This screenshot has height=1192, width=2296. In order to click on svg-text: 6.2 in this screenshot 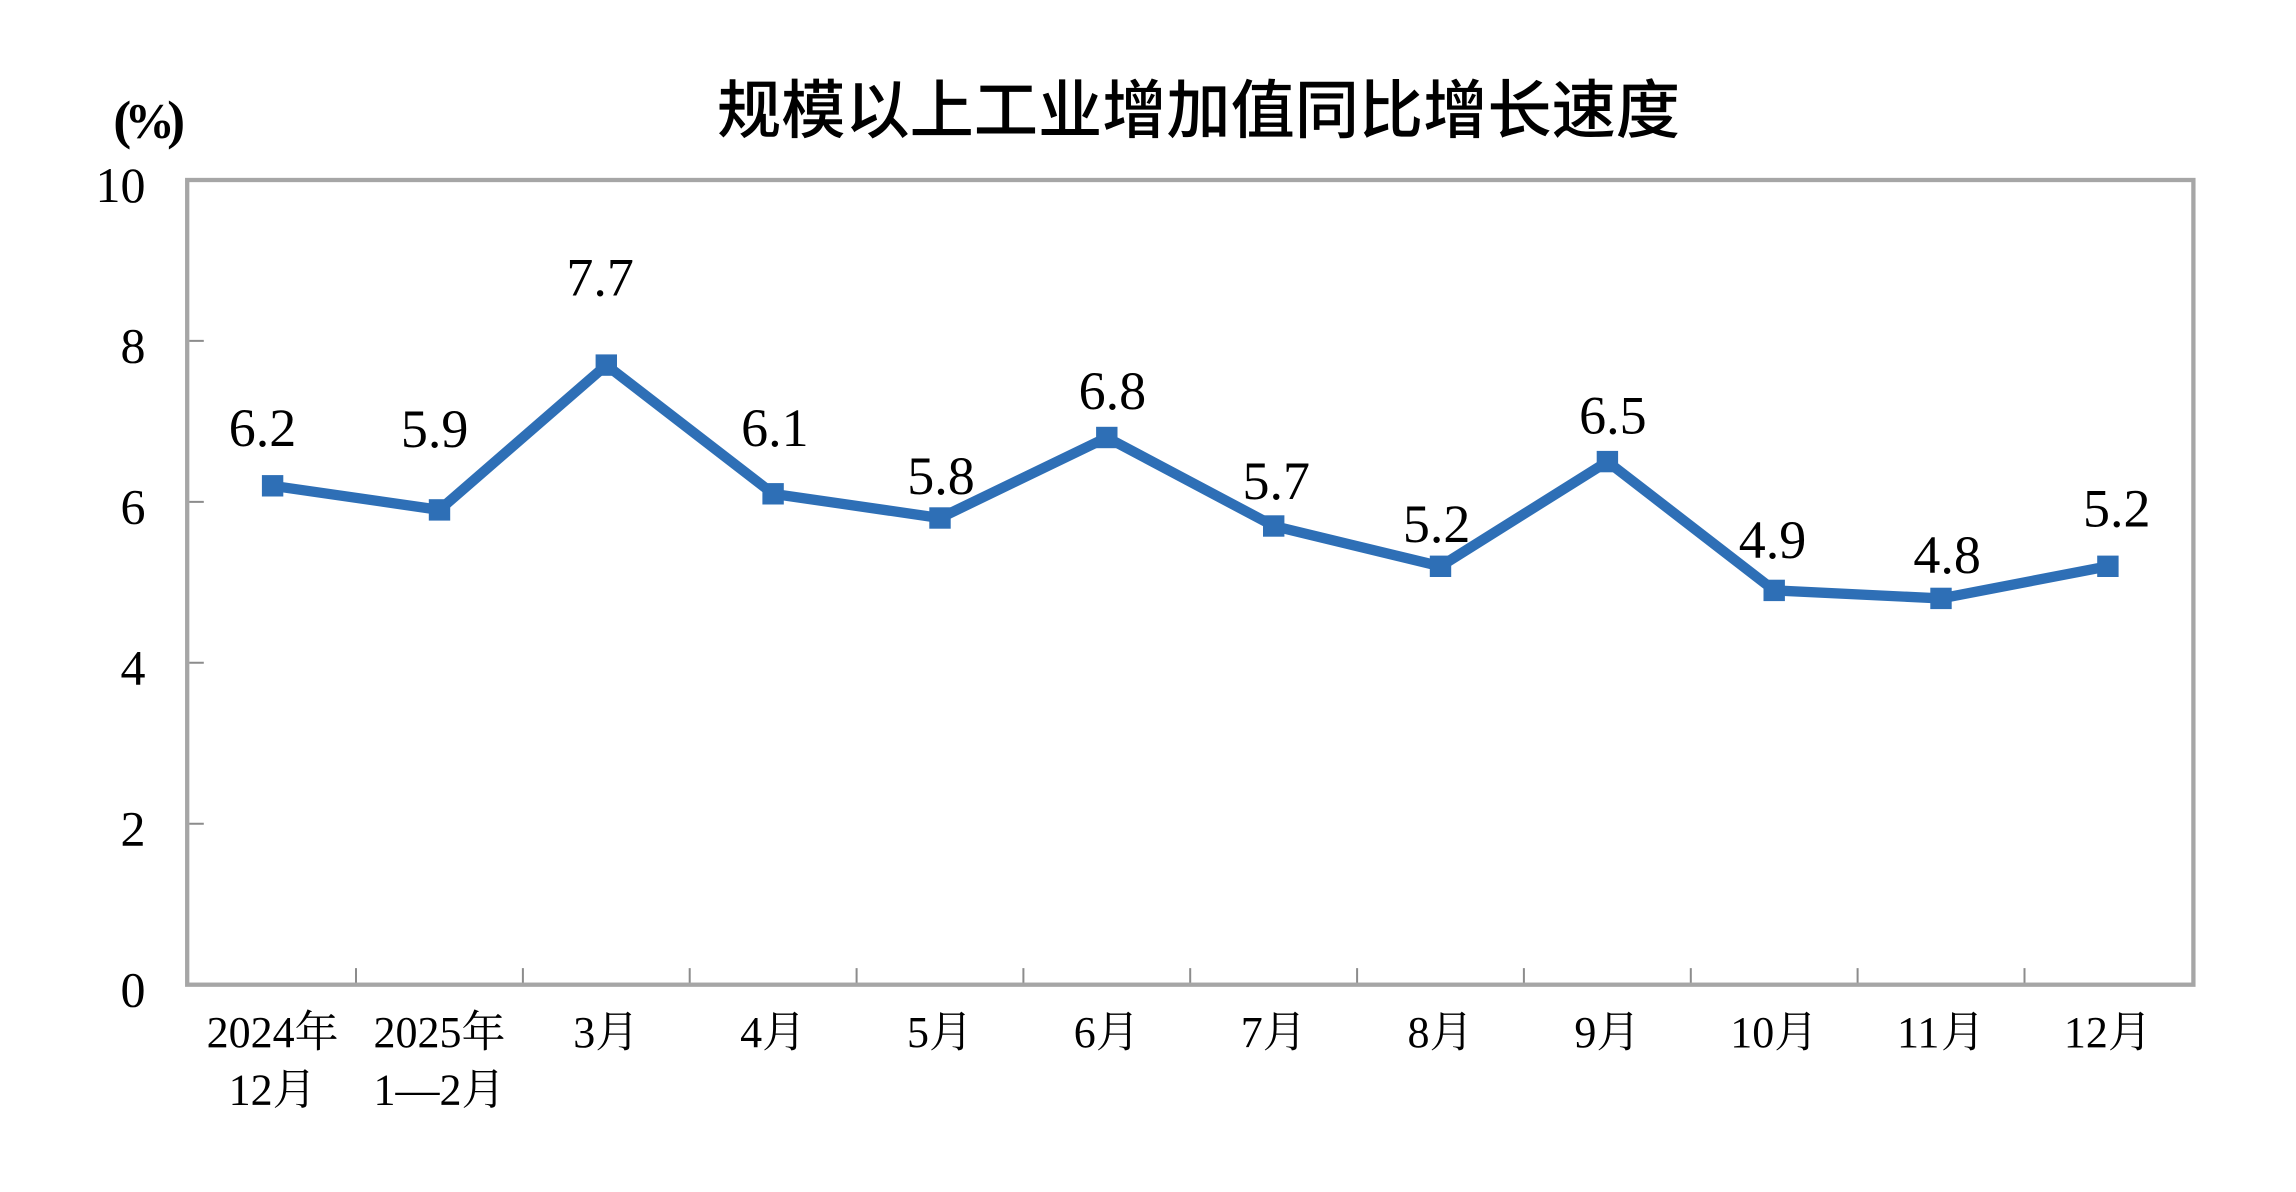, I will do `click(263, 428)`.